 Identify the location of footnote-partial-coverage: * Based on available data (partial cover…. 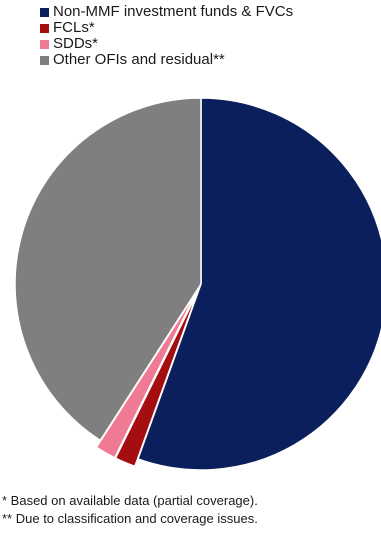
(130, 501).